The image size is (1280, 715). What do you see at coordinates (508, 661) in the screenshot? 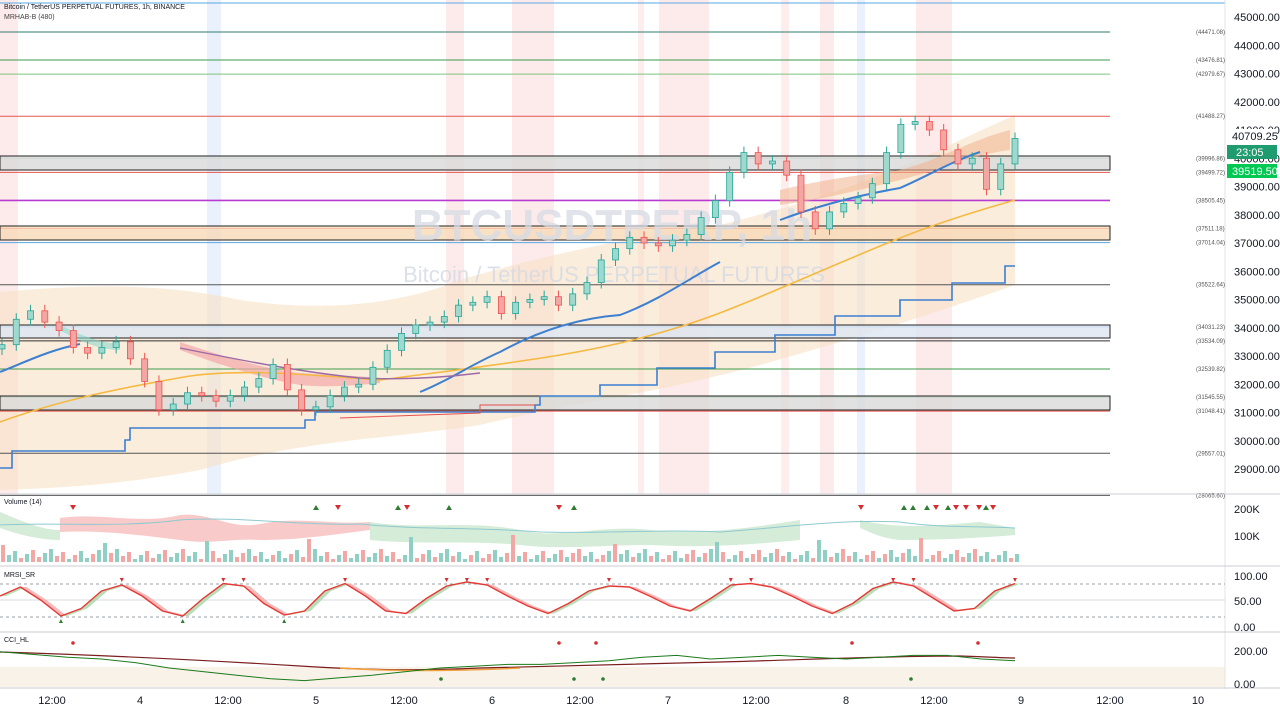
I see `cci-signal-line` at bounding box center [508, 661].